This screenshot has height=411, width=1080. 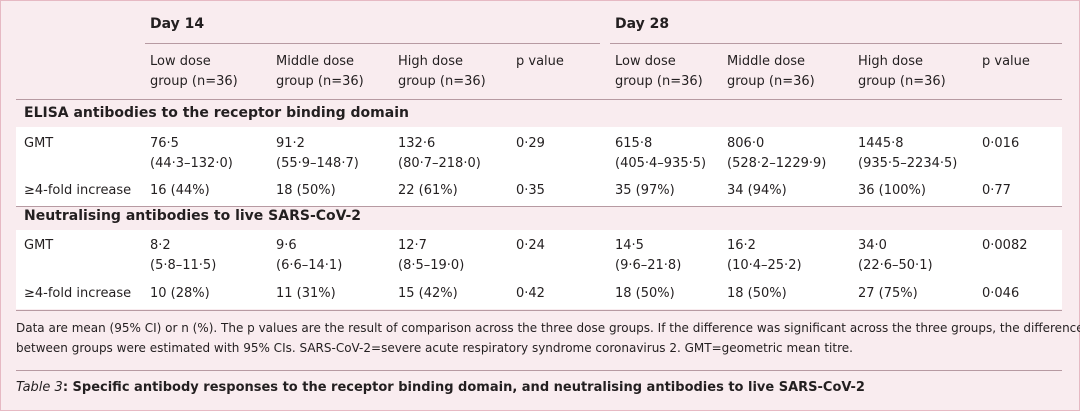 I want to click on table-cell: 0·046, so click(x=1001, y=293).